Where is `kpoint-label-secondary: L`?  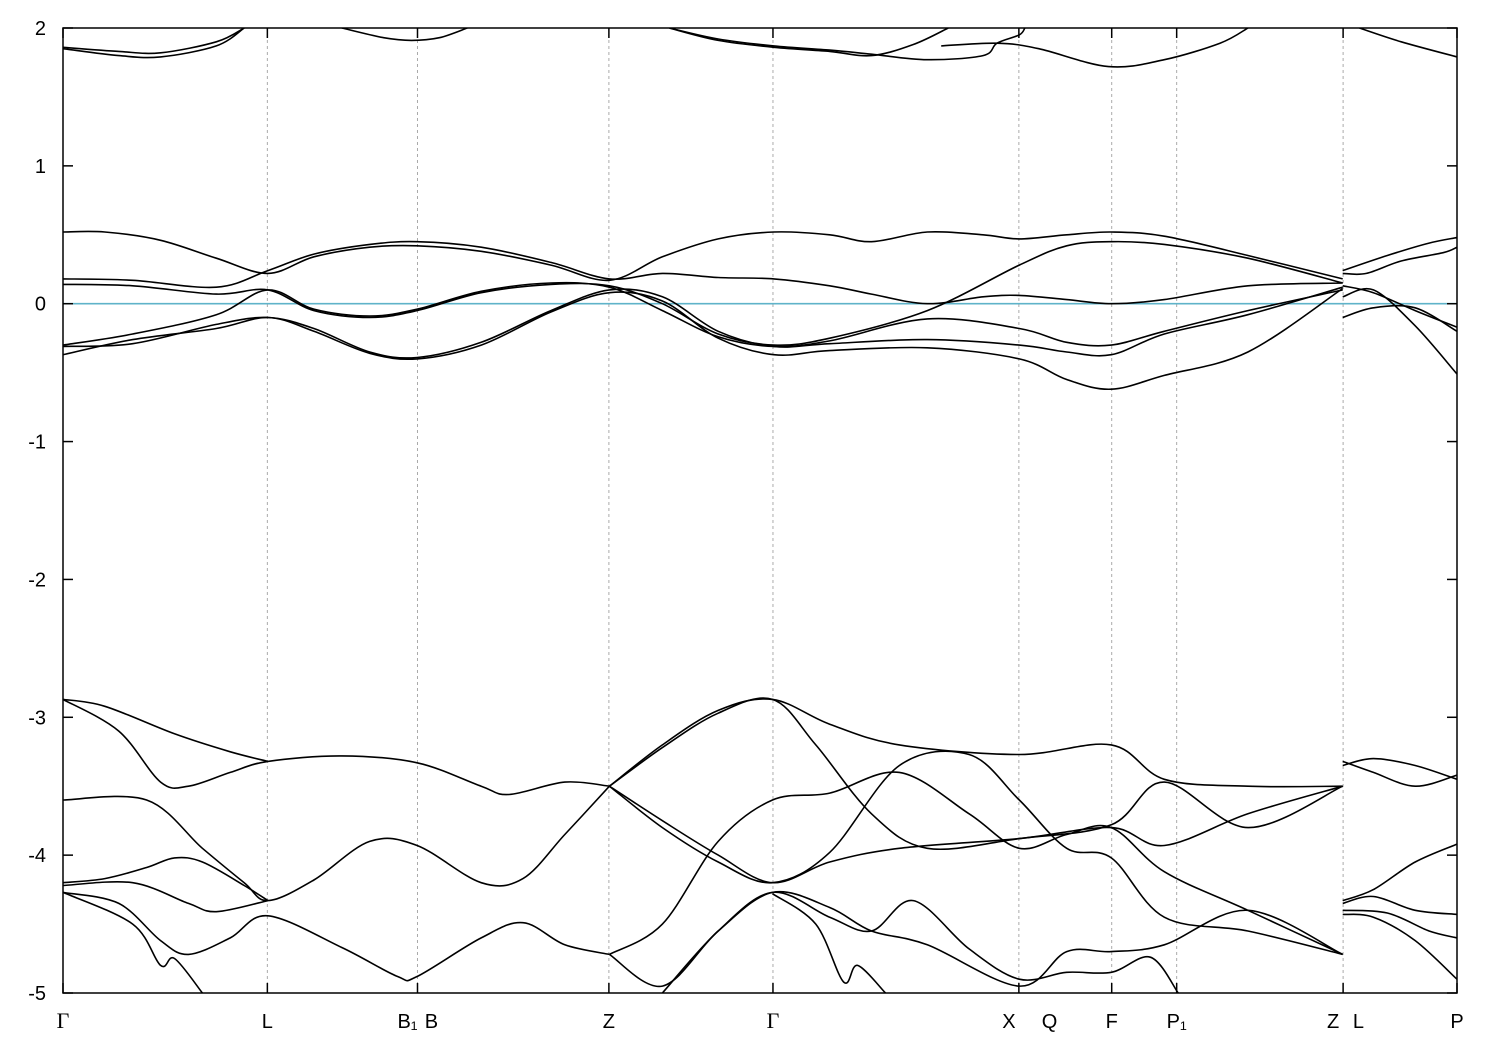 kpoint-label-secondary: L is located at coordinates (1358, 1022).